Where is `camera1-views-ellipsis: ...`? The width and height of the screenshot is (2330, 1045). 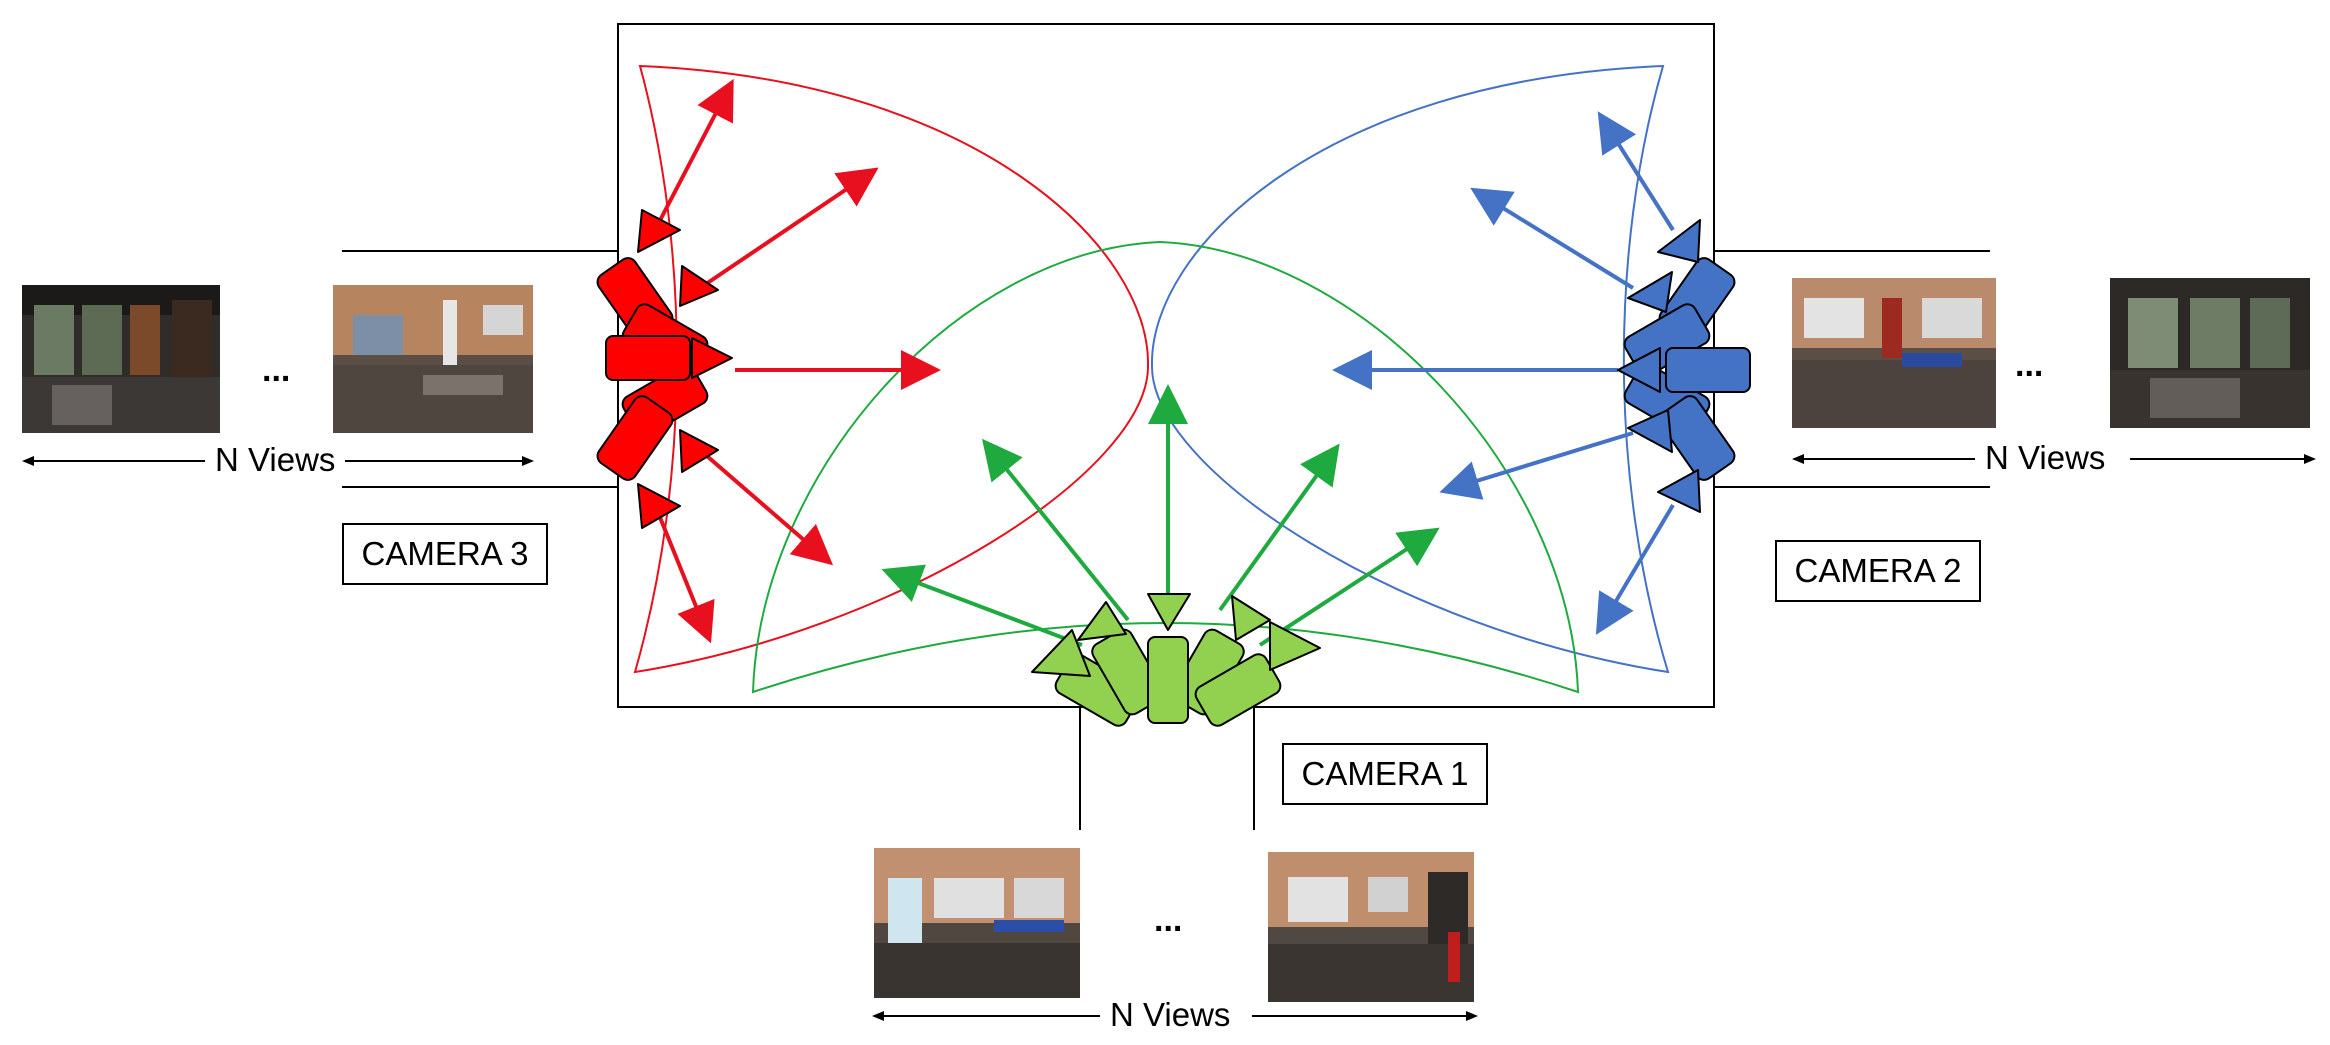
camera1-views-ellipsis: ... is located at coordinates (1168, 920).